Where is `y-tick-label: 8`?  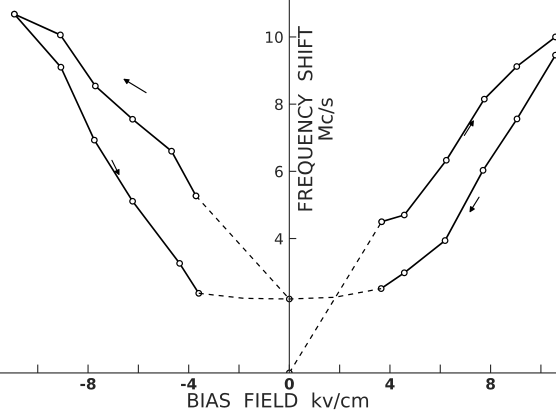
y-tick-label: 8 is located at coordinates (279, 104).